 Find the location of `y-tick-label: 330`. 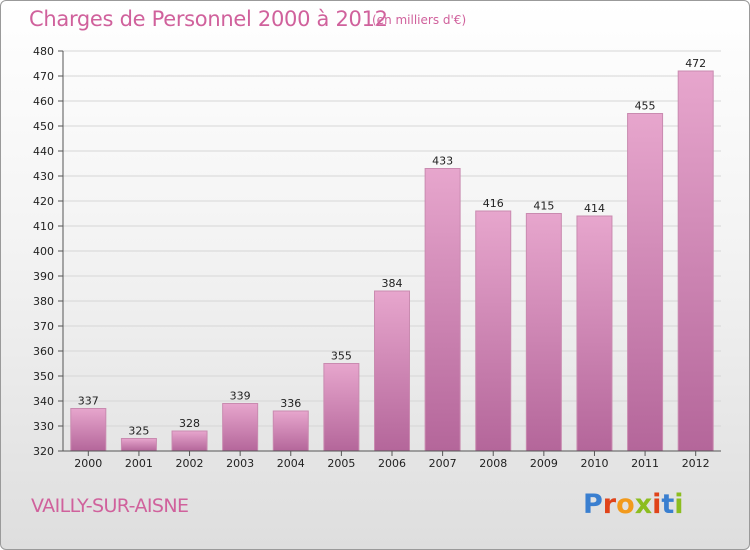

y-tick-label: 330 is located at coordinates (43, 426).